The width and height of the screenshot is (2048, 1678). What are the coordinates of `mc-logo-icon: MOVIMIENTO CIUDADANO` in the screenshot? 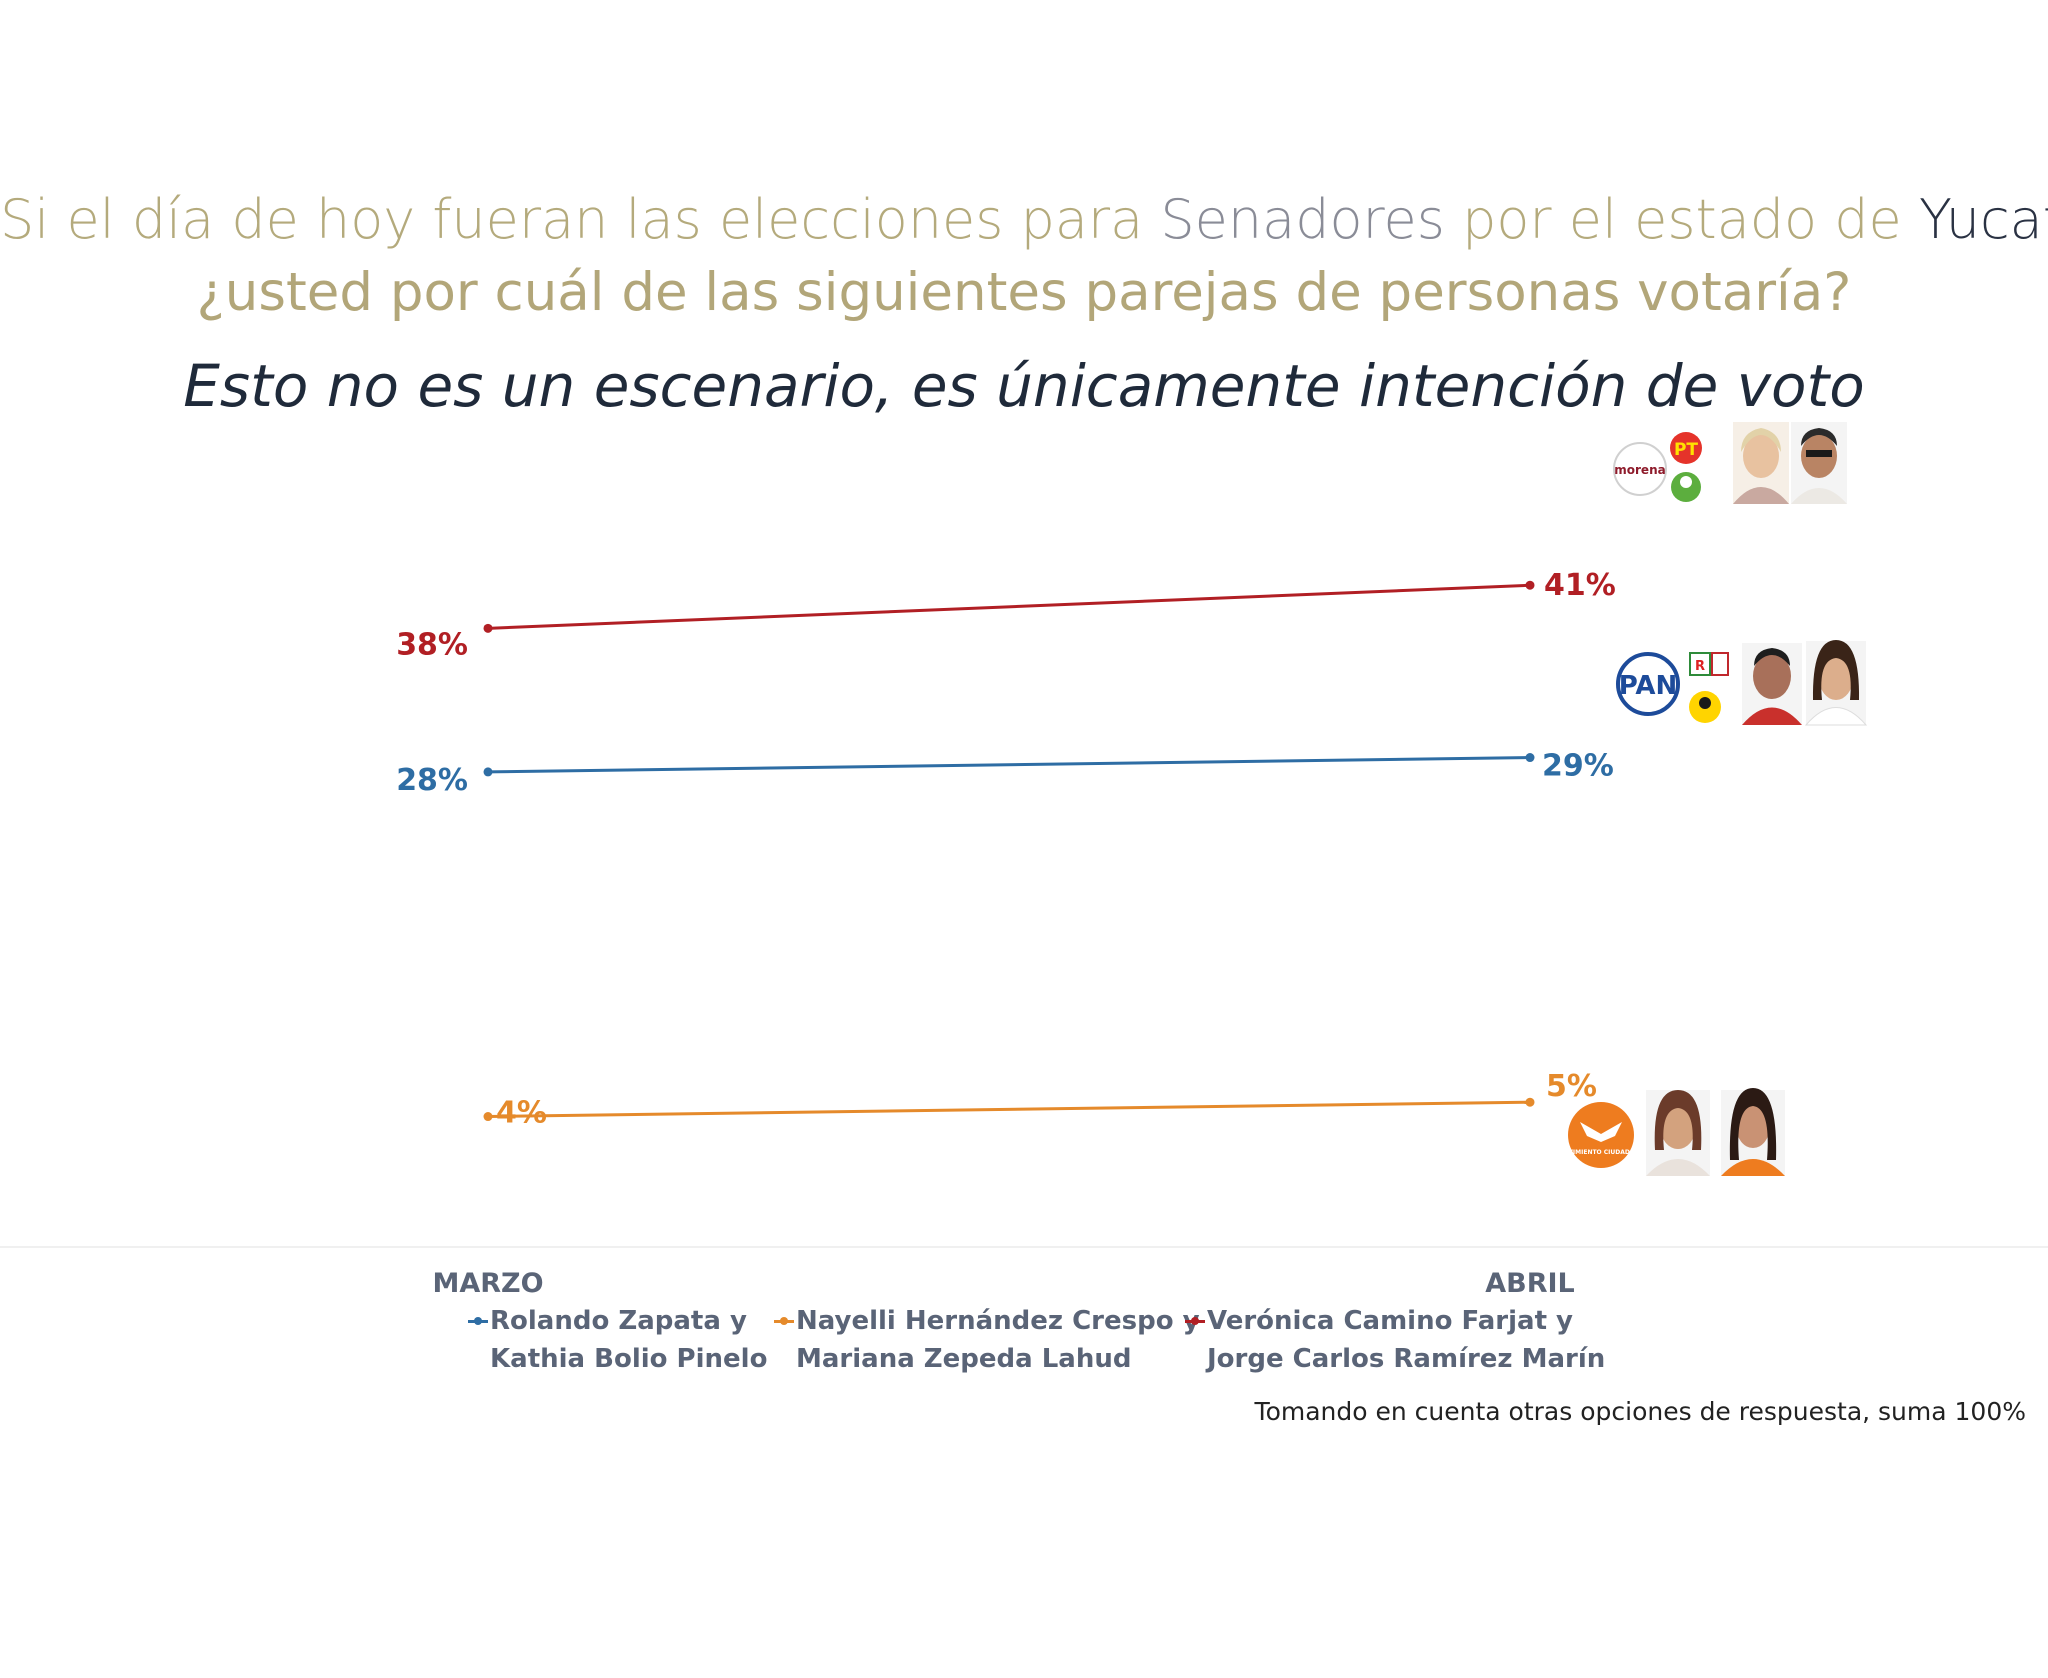 It's located at (1601, 1135).